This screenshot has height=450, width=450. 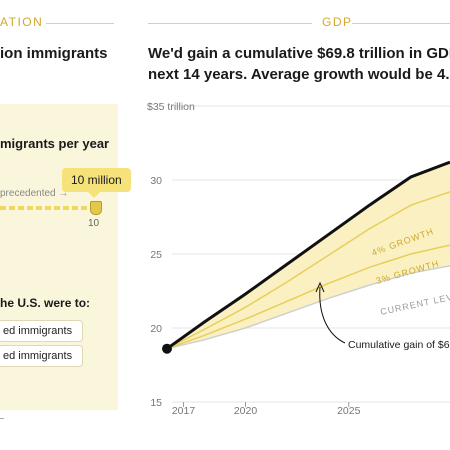 What do you see at coordinates (156, 255) in the screenshot?
I see `y-tick-label: 25` at bounding box center [156, 255].